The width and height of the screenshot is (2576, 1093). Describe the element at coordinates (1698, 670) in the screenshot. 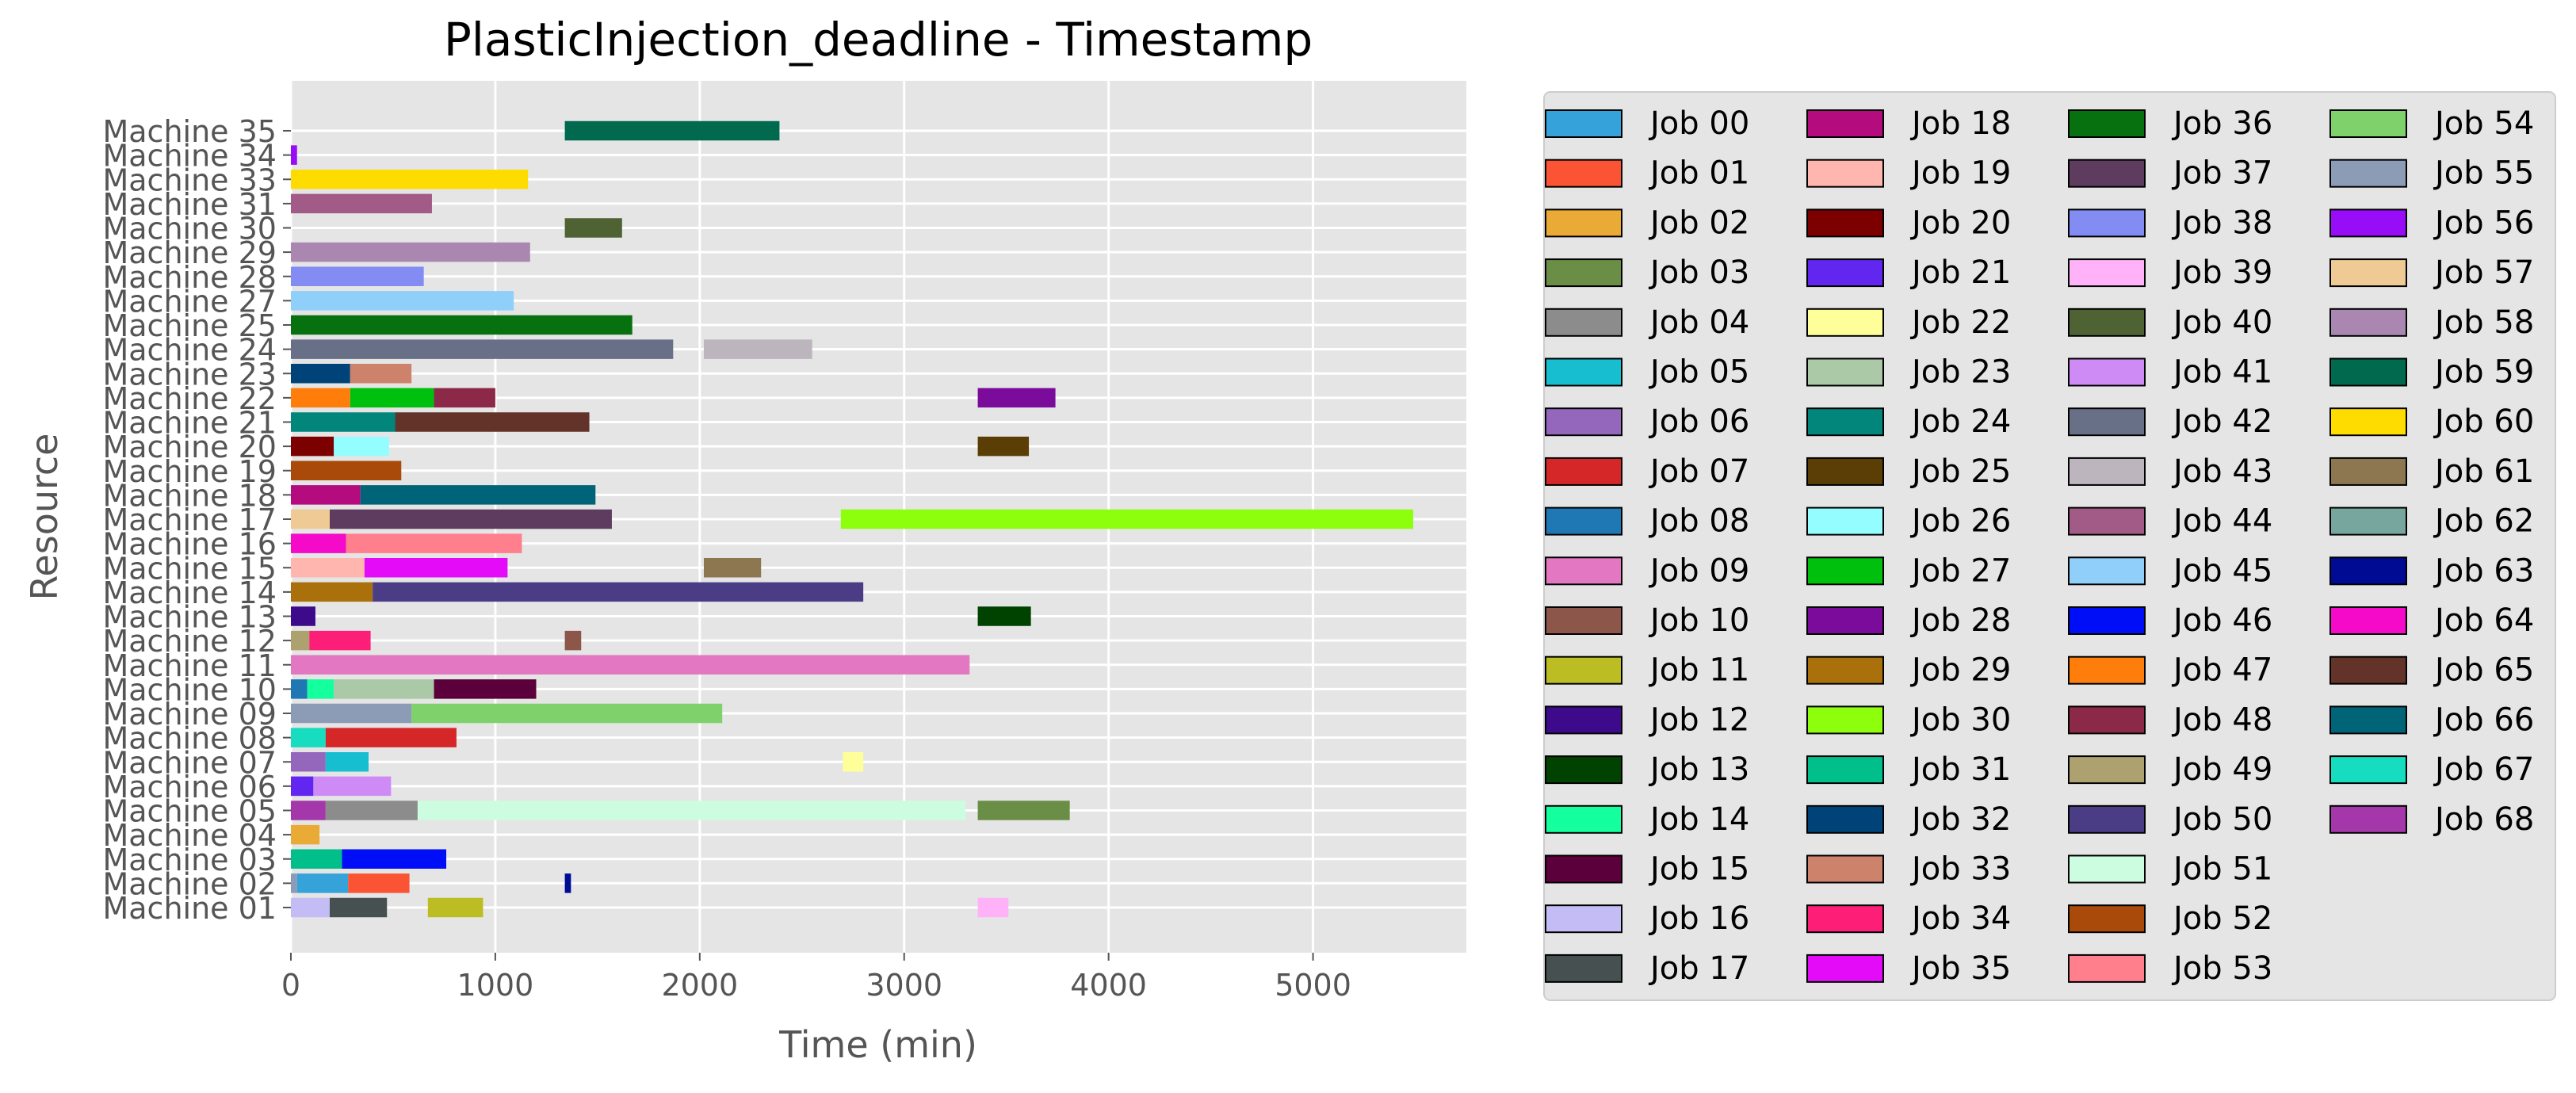

I see `legend-label: Job 11` at that location.